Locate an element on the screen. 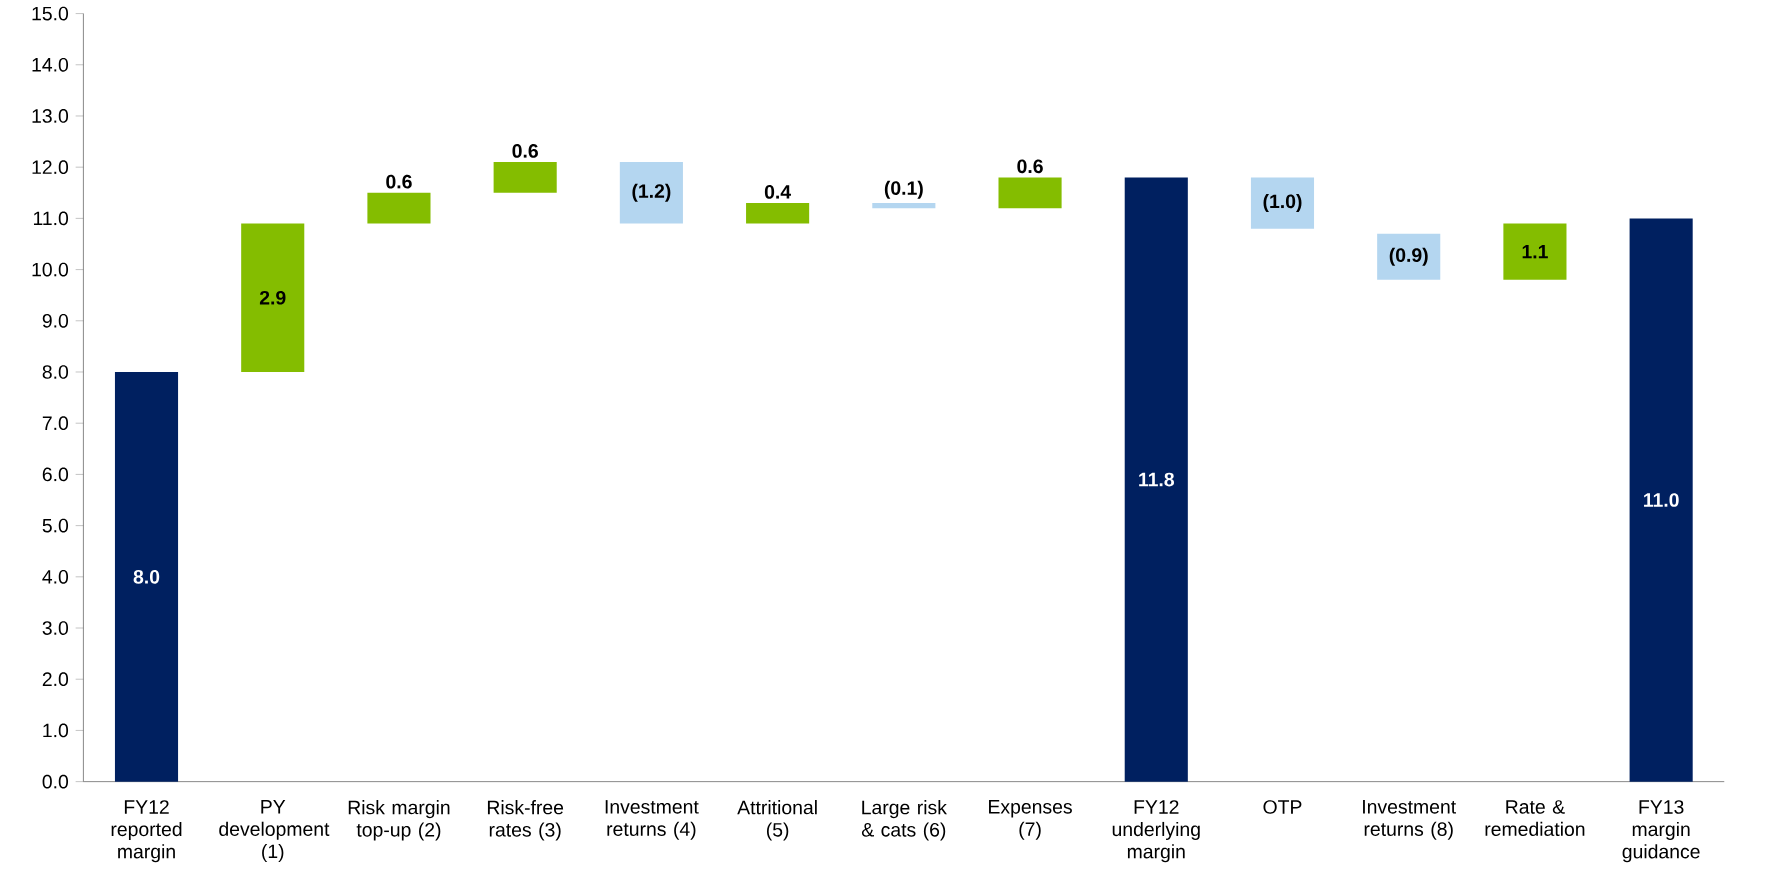 This screenshot has width=1785, height=879. y-tick-label: 8.0 is located at coordinates (55, 372).